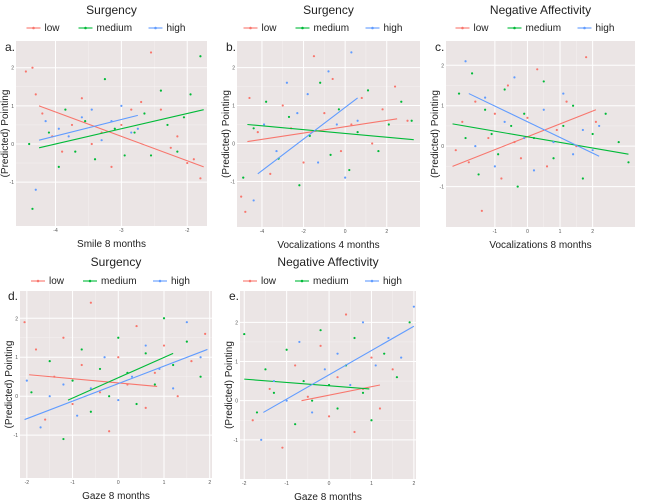  I want to click on y-tick-label: 1, so click(442, 107).